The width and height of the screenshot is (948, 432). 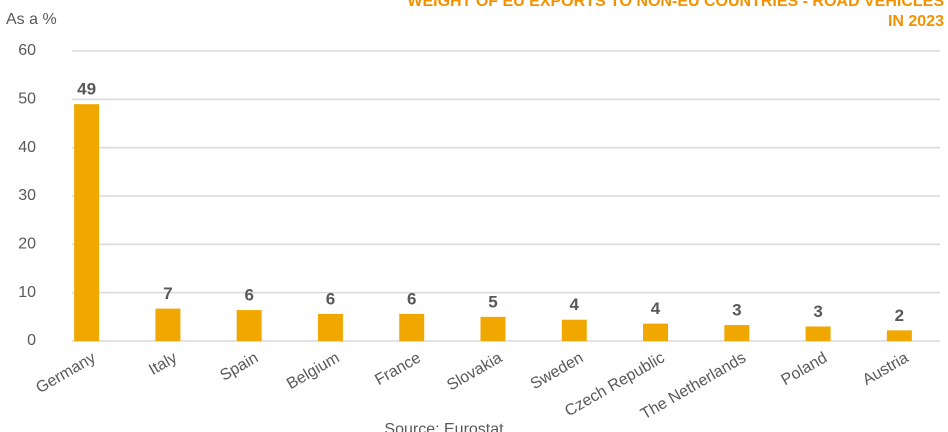 What do you see at coordinates (163, 363) in the screenshot?
I see `x-tick-label: Italy` at bounding box center [163, 363].